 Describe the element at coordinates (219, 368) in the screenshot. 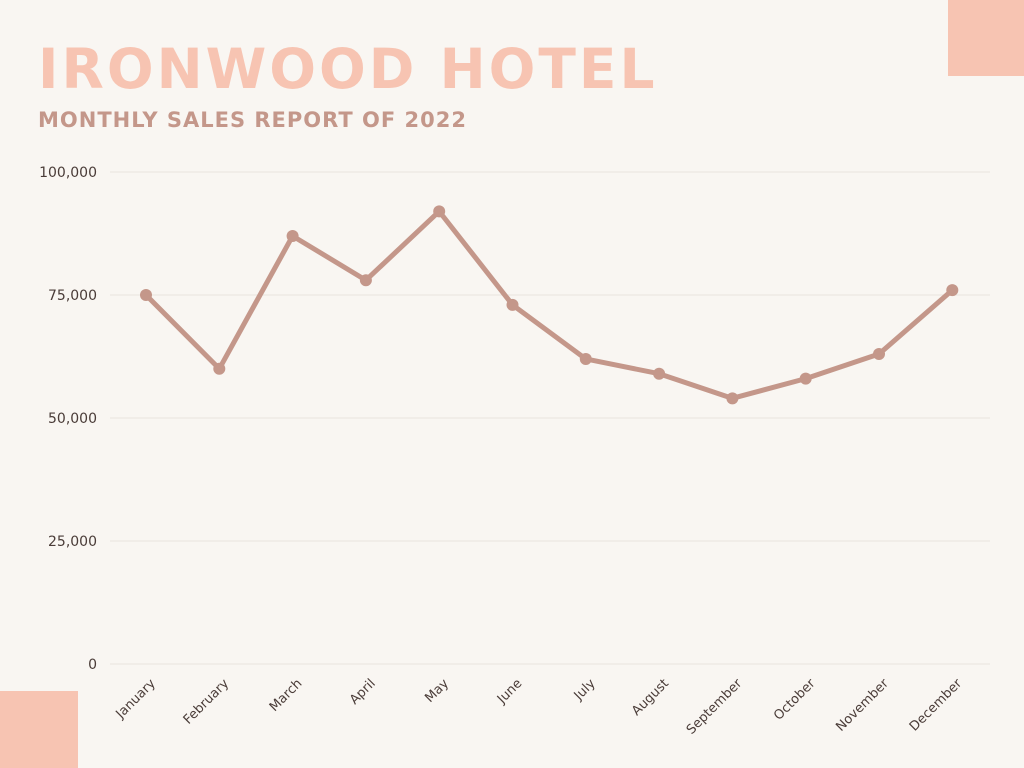

I see `data-point-february` at that location.